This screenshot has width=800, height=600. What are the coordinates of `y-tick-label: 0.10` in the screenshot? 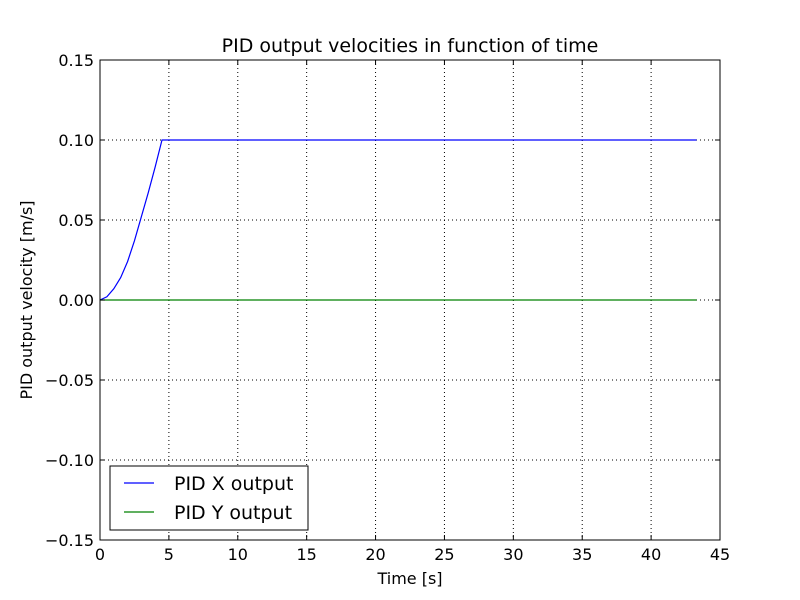 It's located at (76, 140).